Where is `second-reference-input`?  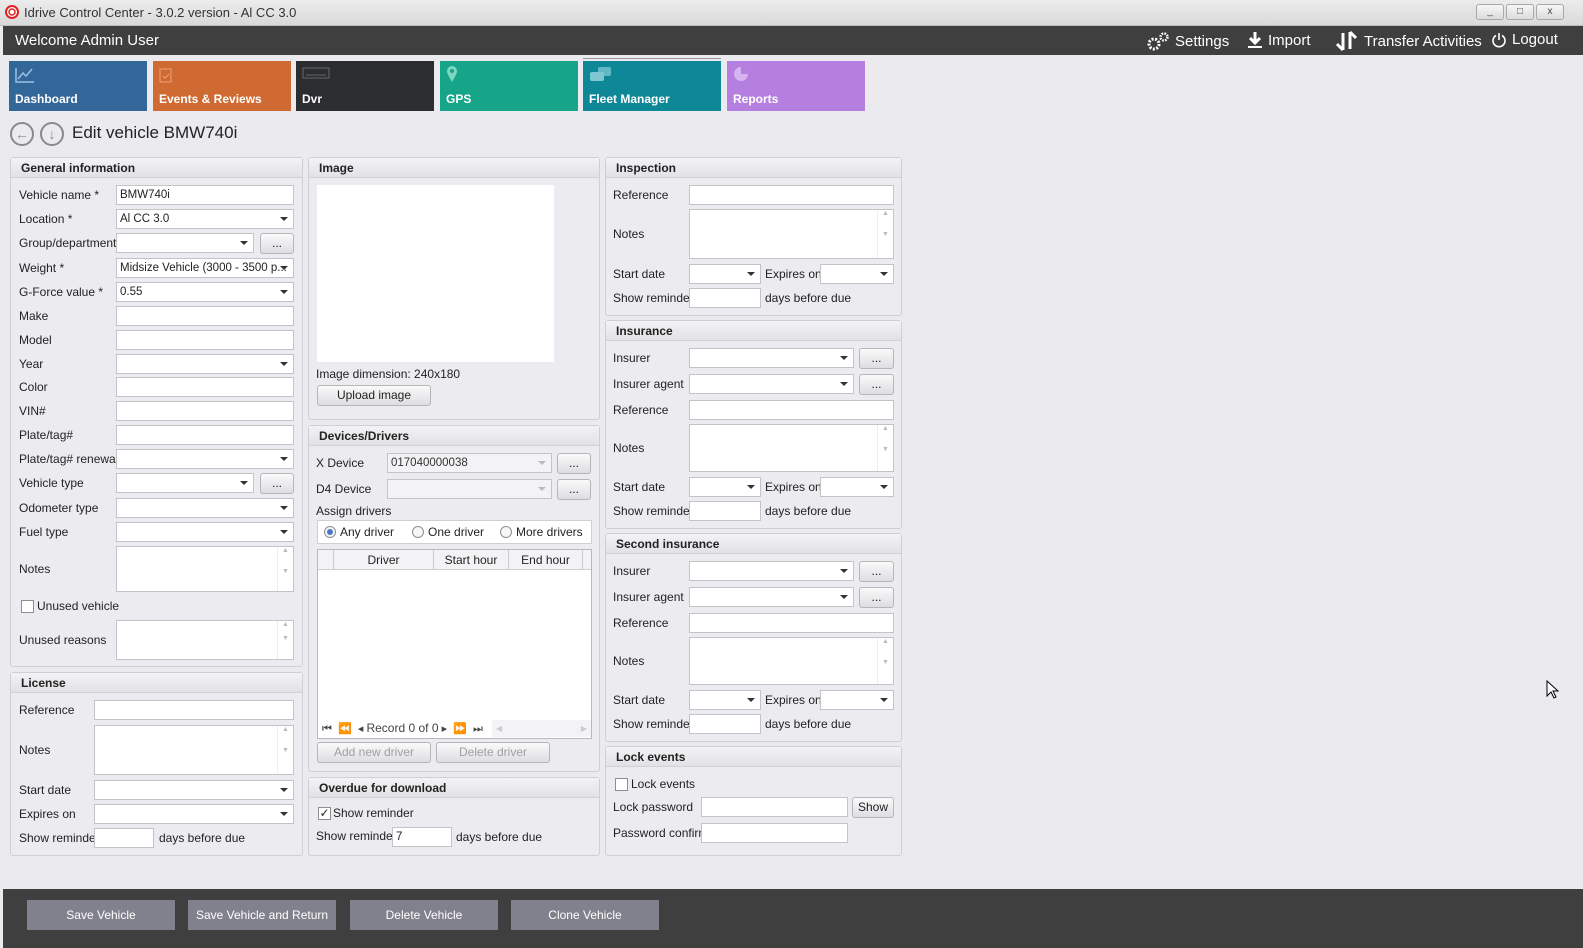 second-reference-input is located at coordinates (791, 623).